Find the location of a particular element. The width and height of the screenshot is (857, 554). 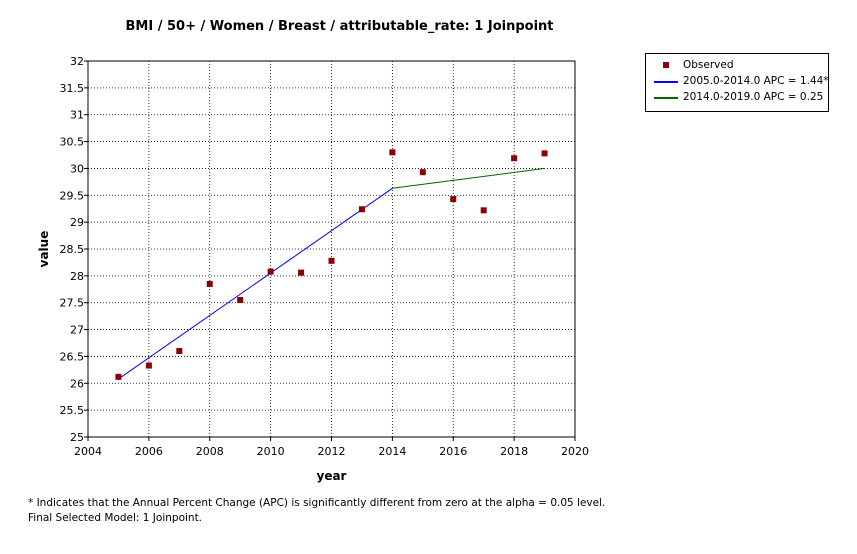

y-tick-label: 25 is located at coordinates (77, 437).